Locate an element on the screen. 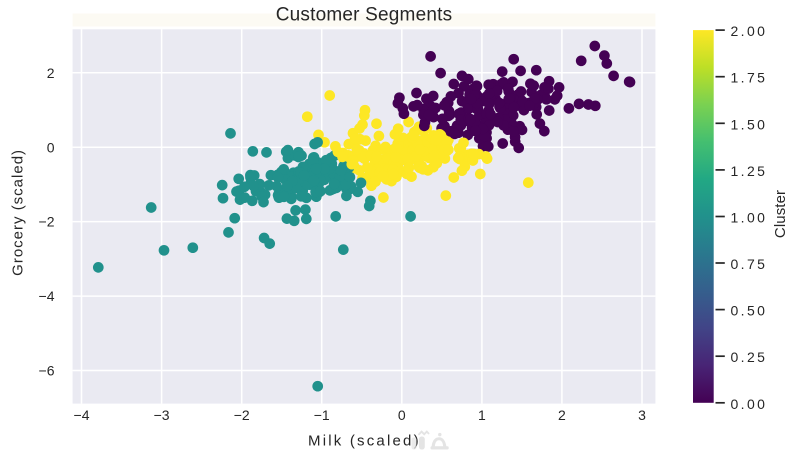 This screenshot has height=460, width=800. svg-text: −6 is located at coordinates (47, 371).